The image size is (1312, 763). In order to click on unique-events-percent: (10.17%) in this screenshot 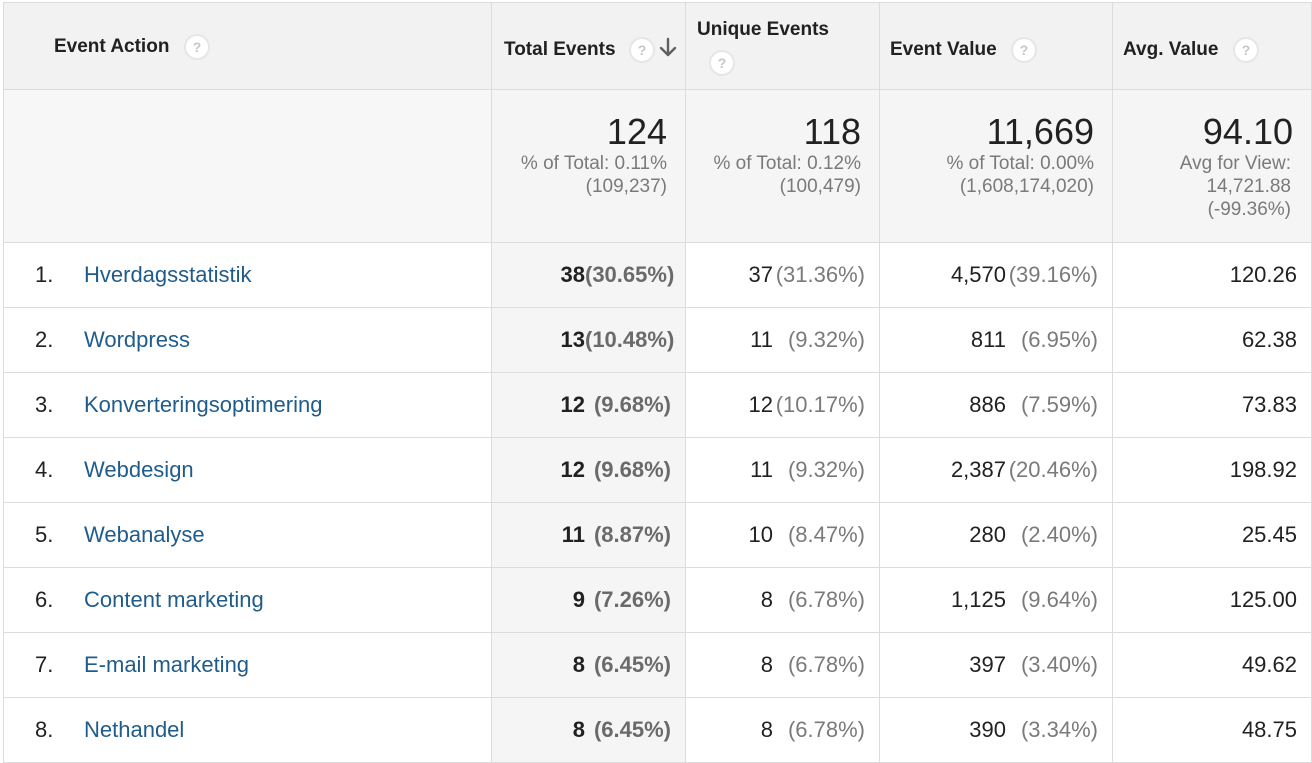, I will do `click(820, 404)`.